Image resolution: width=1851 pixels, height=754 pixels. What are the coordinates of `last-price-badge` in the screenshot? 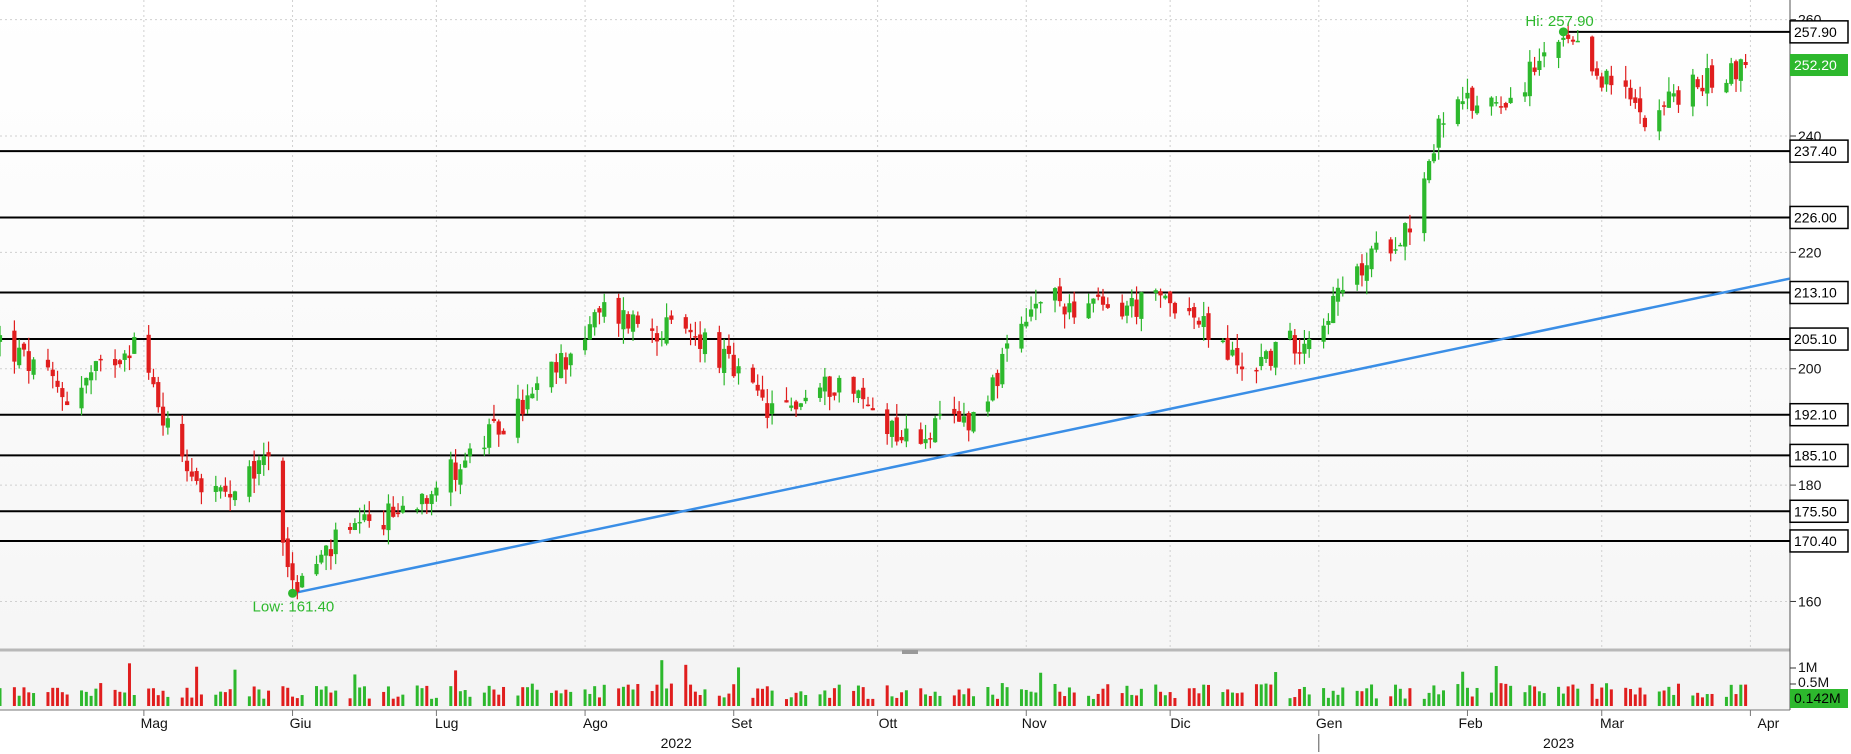 It's located at (1819, 65).